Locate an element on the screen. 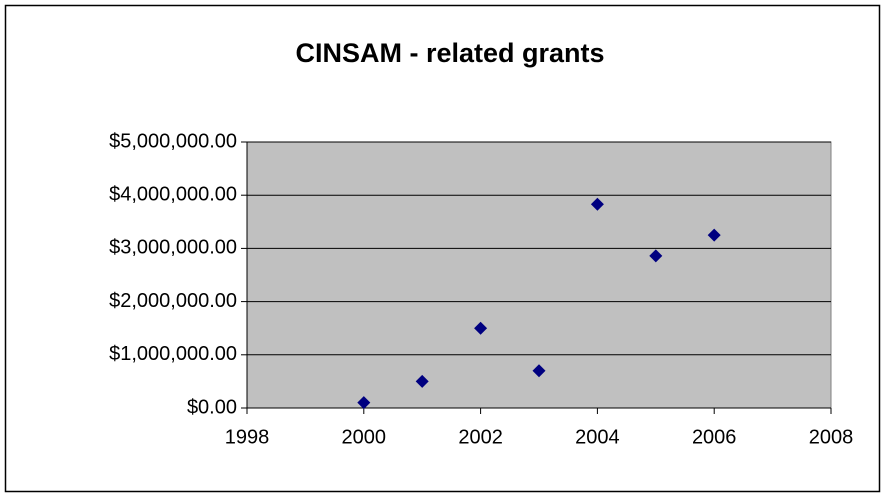  x-tick-label: 2004 is located at coordinates (597, 437).